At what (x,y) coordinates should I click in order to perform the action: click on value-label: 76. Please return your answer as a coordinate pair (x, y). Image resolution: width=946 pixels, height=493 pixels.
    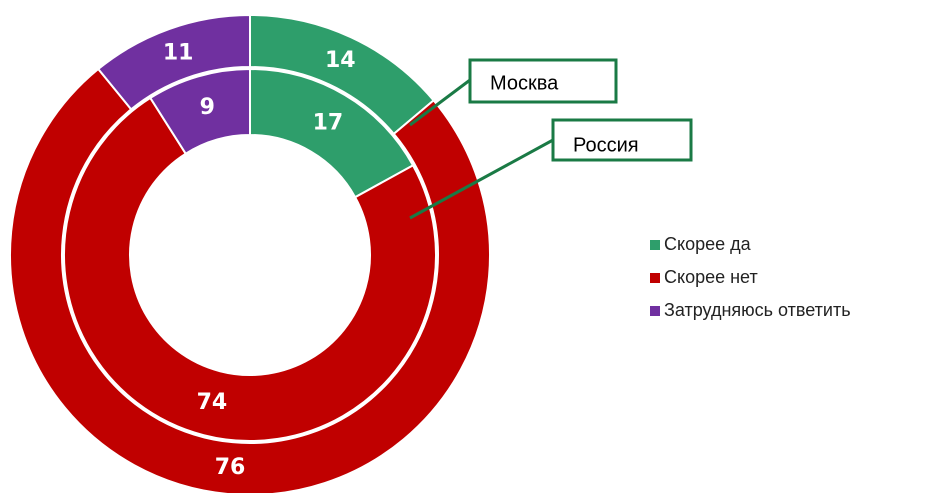
    Looking at the image, I should click on (230, 467).